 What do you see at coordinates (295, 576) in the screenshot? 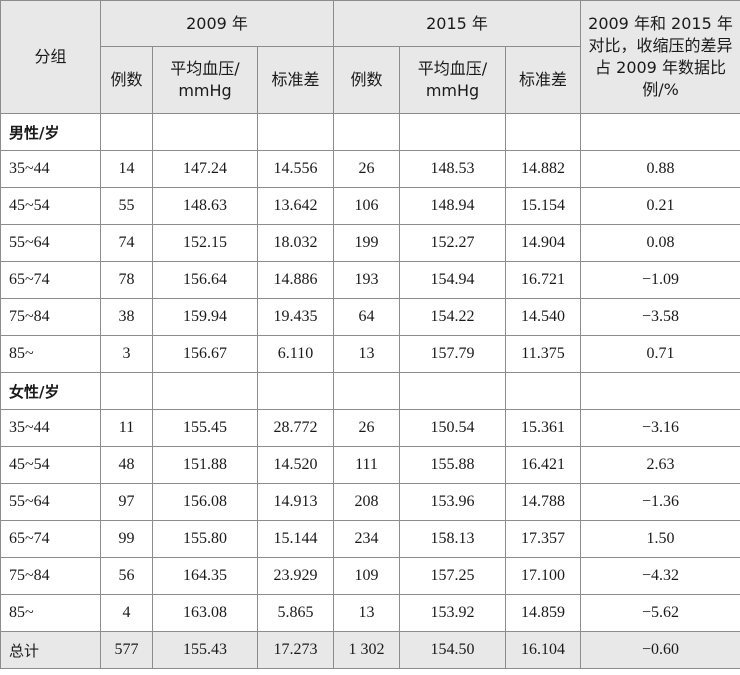
I see `cell-sd-2009: 23.929` at bounding box center [295, 576].